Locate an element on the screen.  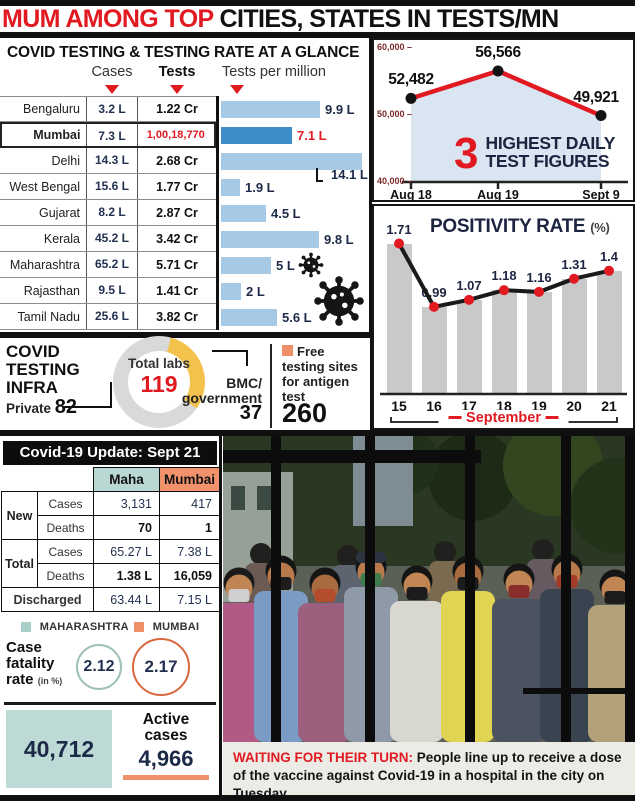
glance-row-left: Maharashtra 65.2 L 5.71 Cr is located at coordinates (108, 265).